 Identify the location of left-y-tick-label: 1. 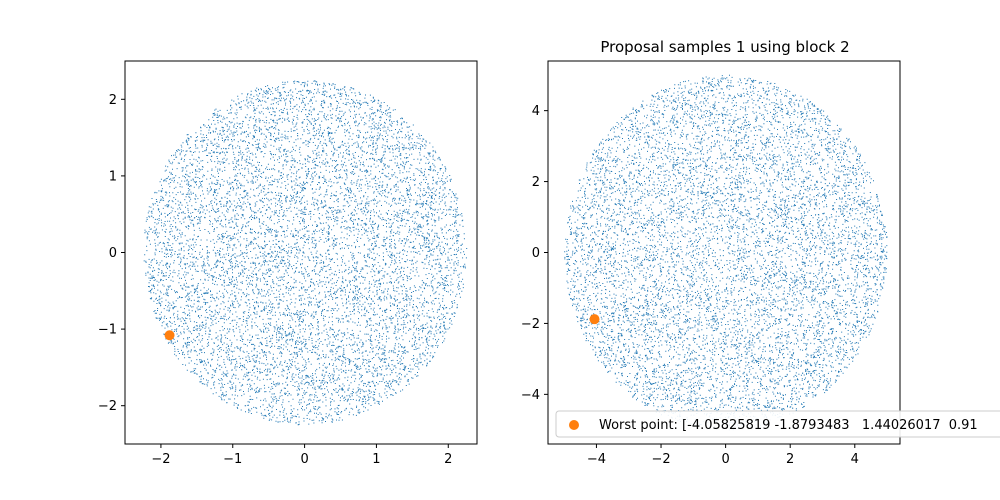
(113, 176).